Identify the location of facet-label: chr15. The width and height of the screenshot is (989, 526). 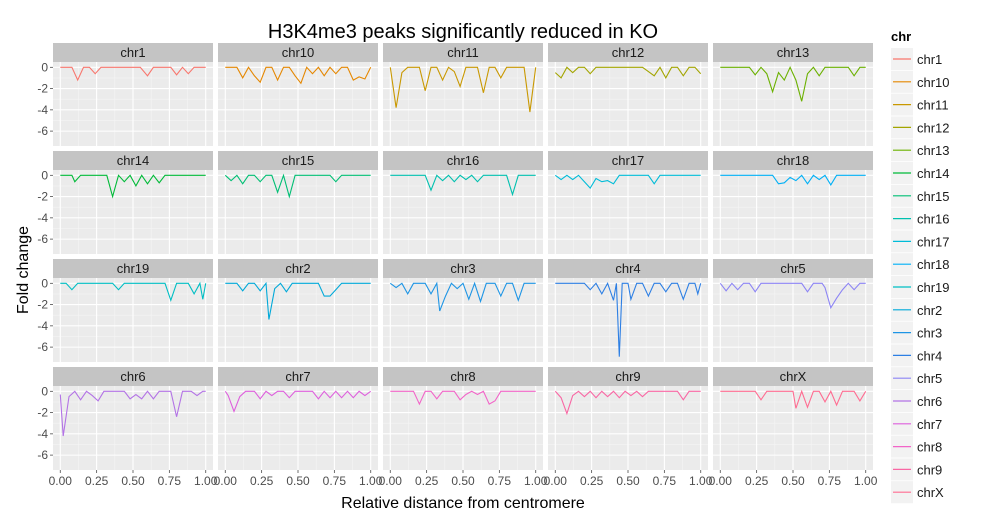
(298, 160).